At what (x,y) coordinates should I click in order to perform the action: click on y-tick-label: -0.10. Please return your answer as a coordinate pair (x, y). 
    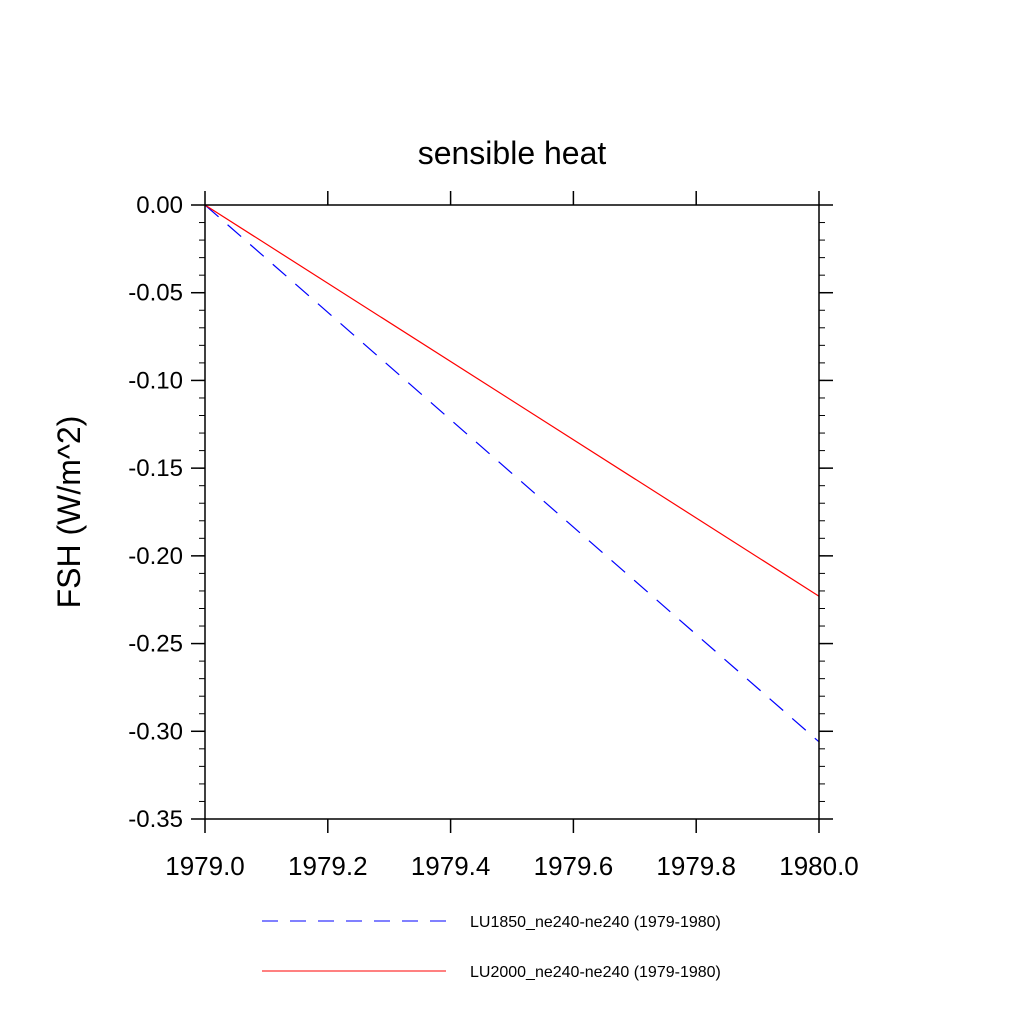
    Looking at the image, I should click on (155, 380).